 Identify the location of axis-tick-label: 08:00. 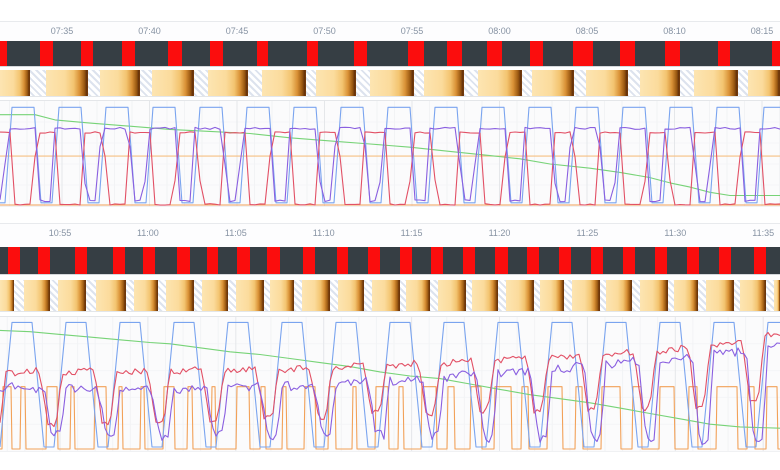
(499, 31).